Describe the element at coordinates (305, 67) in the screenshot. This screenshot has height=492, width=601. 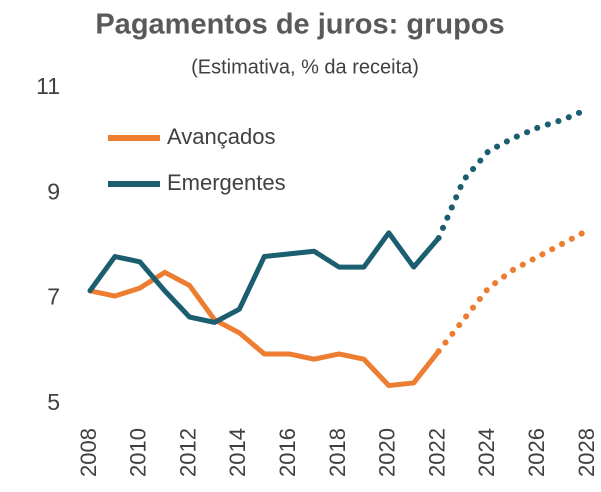
I see `chart-subtitle: (Estimativa, % da receita)` at that location.